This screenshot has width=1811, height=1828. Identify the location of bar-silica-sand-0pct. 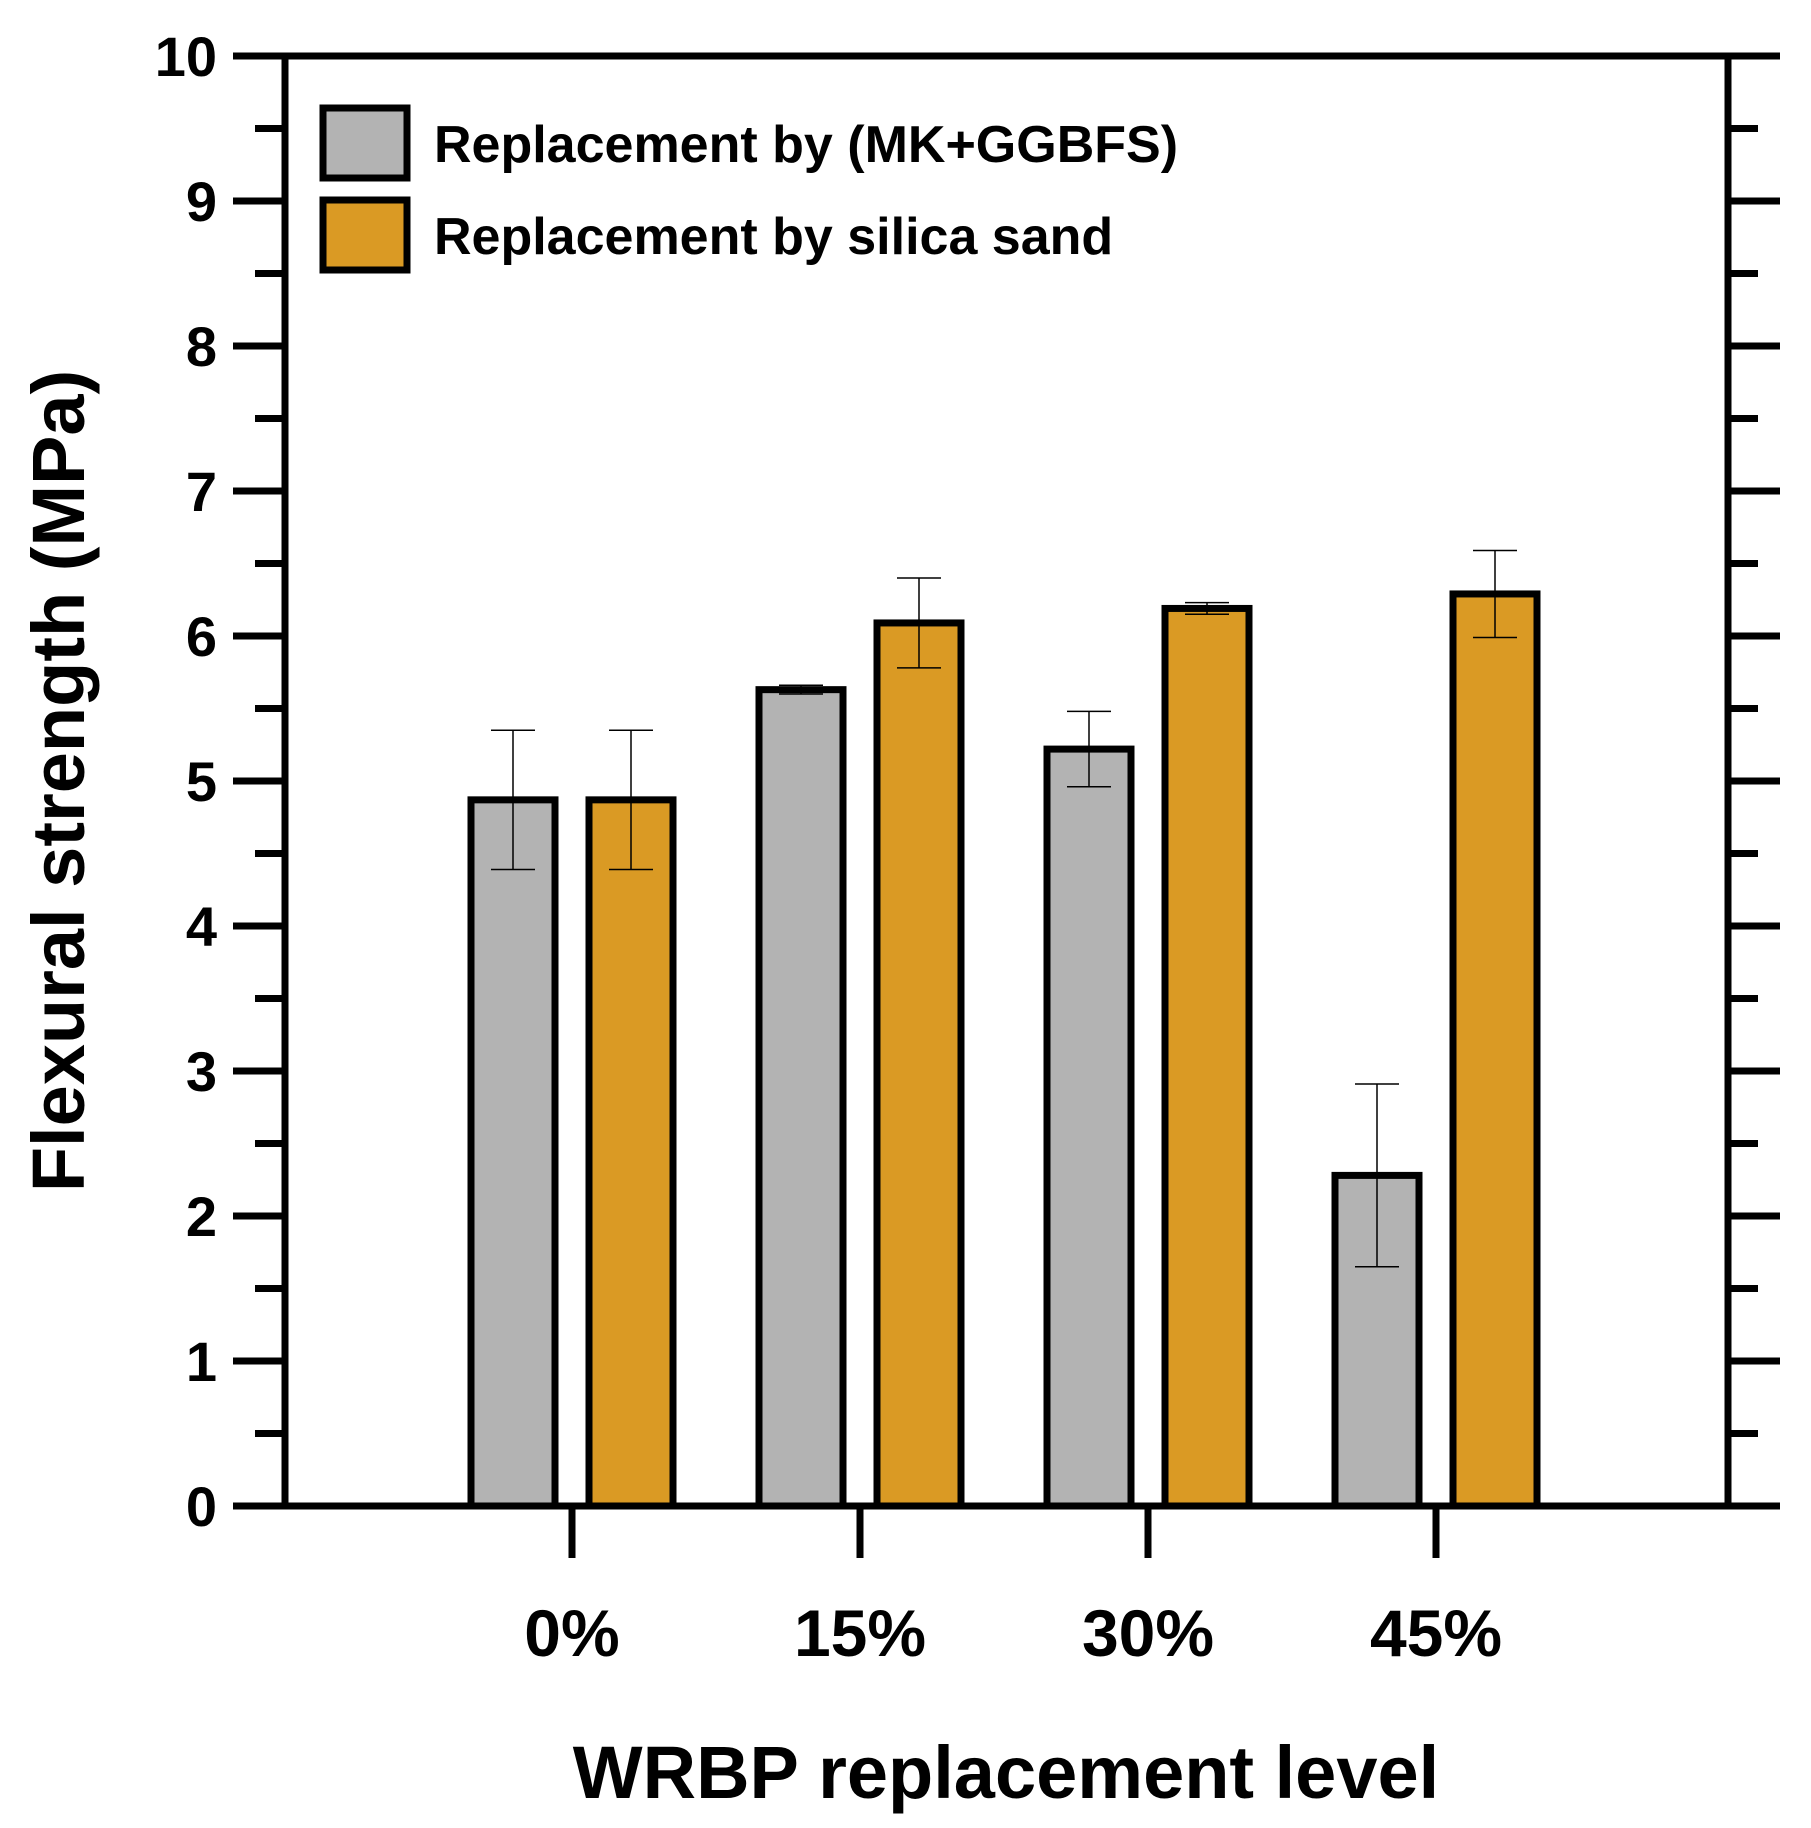
(631, 1153).